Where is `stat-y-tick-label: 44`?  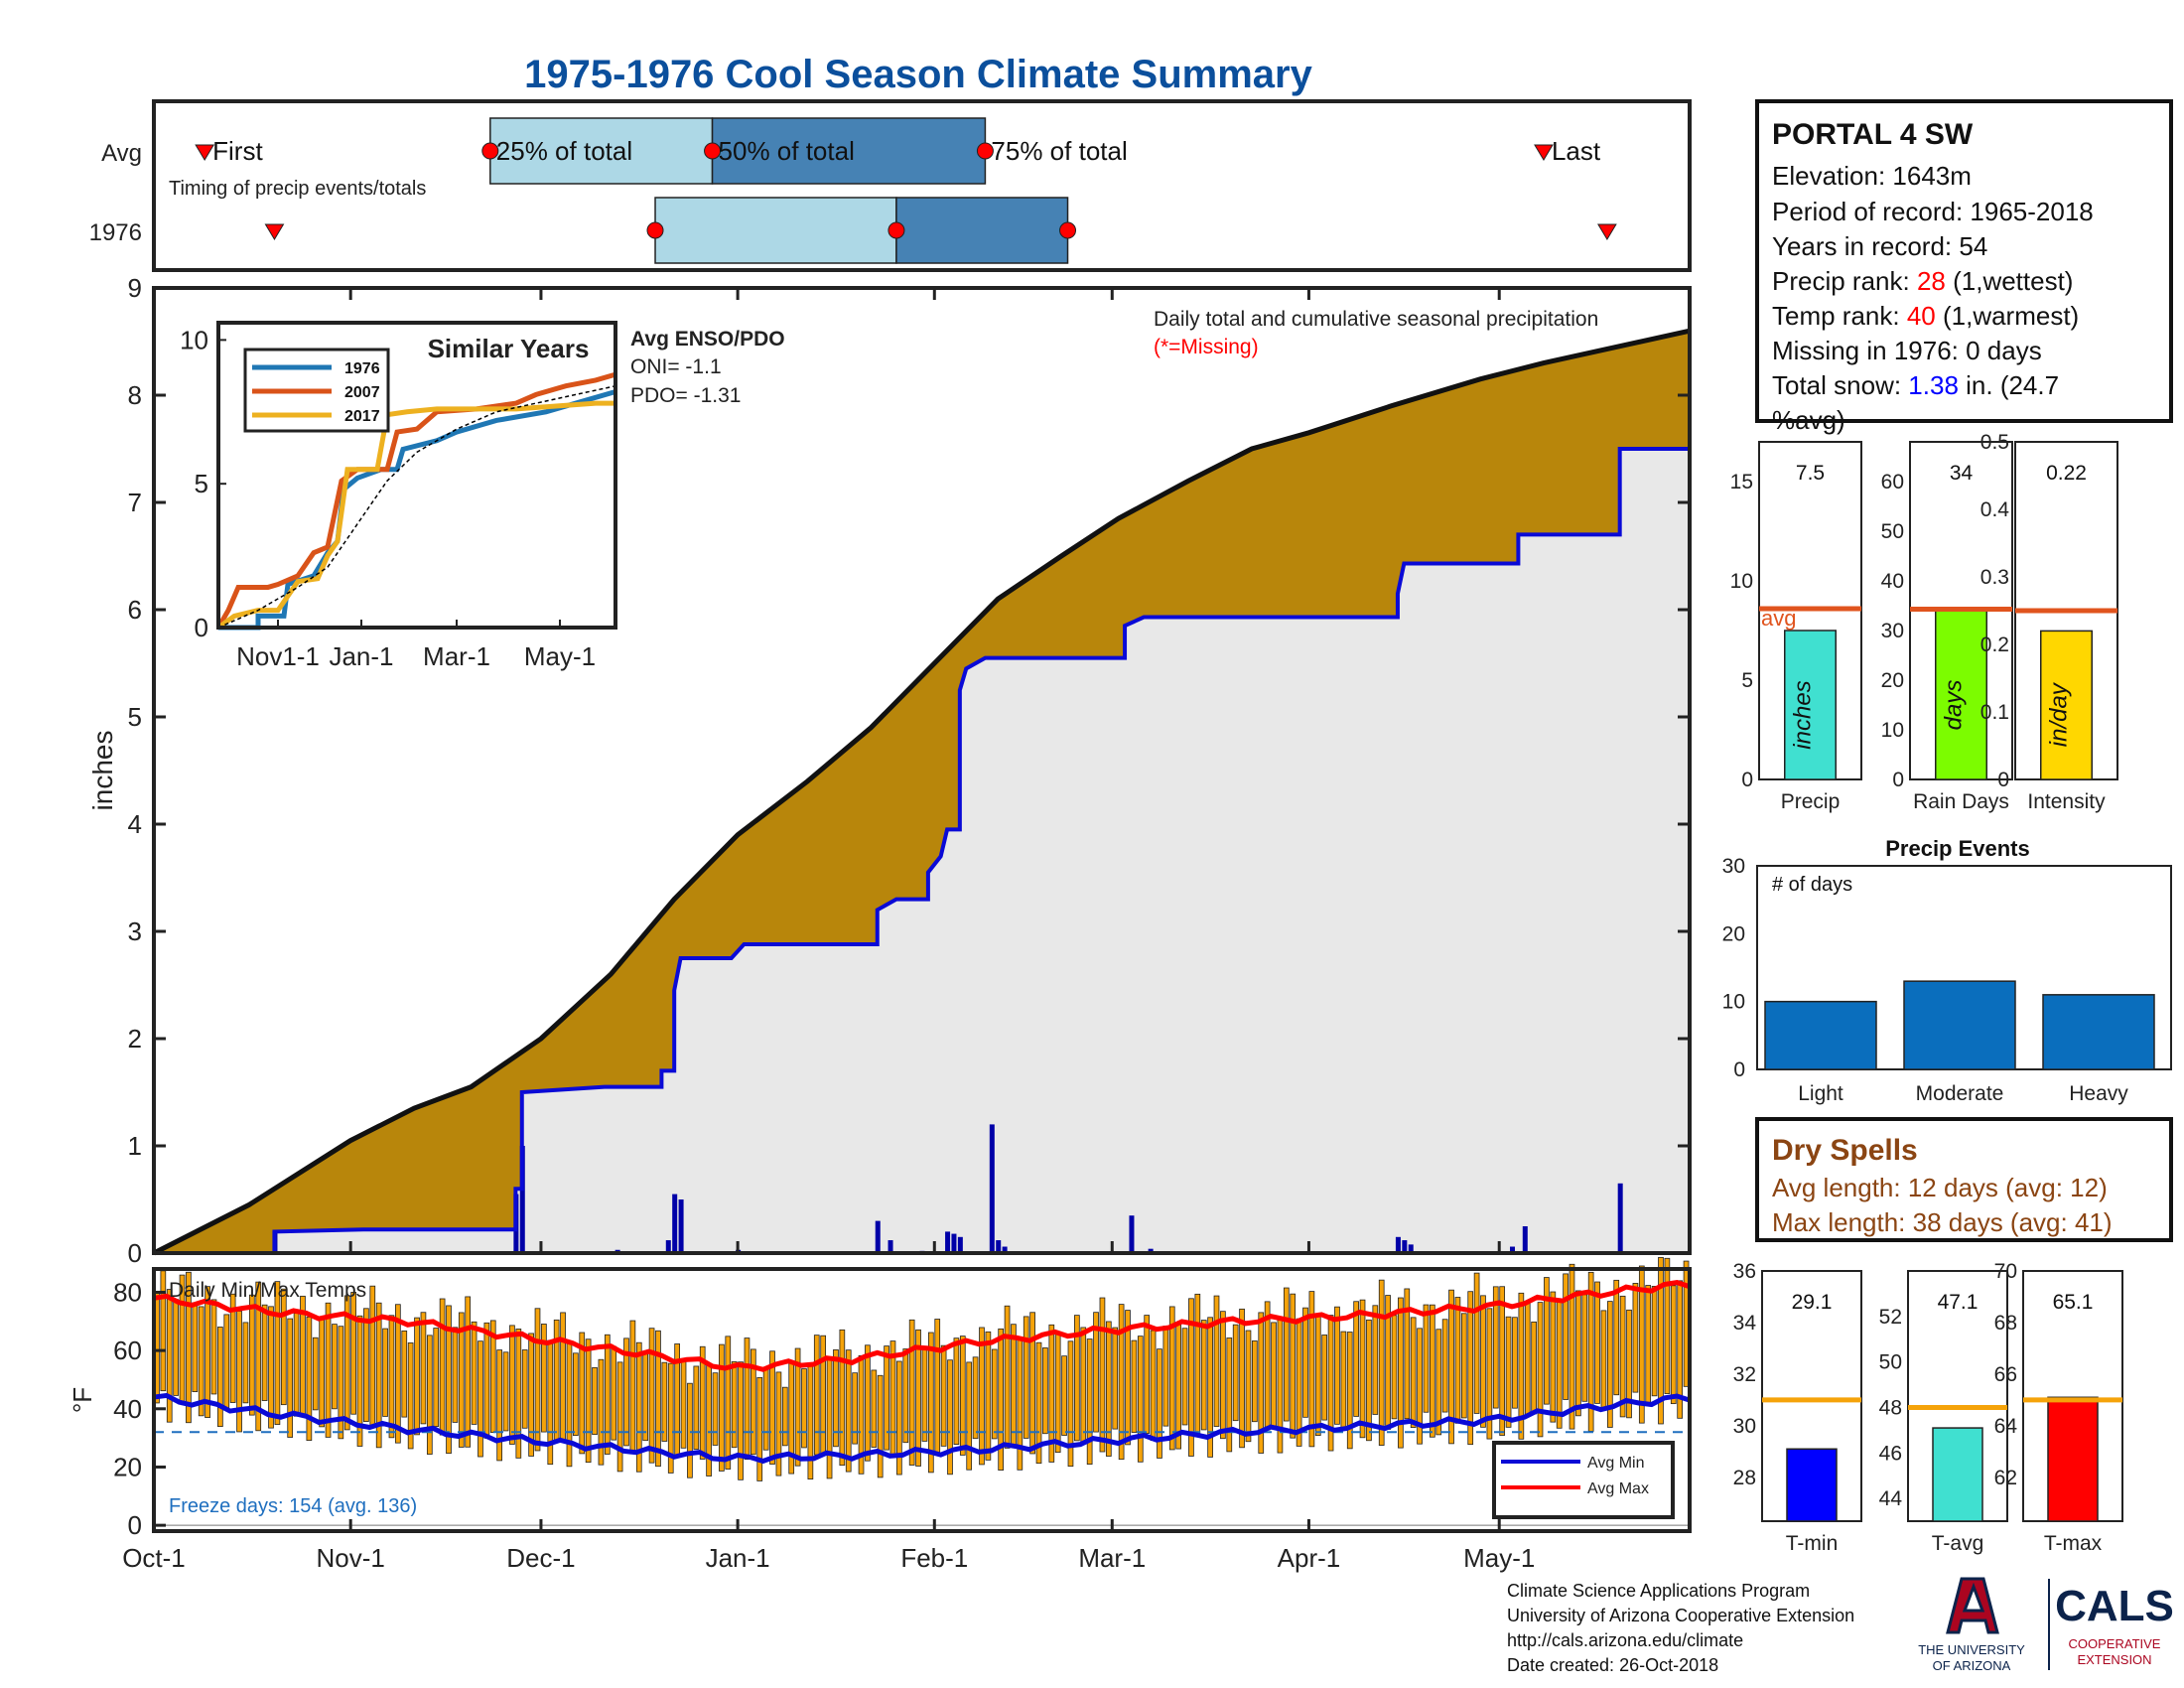 stat-y-tick-label: 44 is located at coordinates (1891, 1498).